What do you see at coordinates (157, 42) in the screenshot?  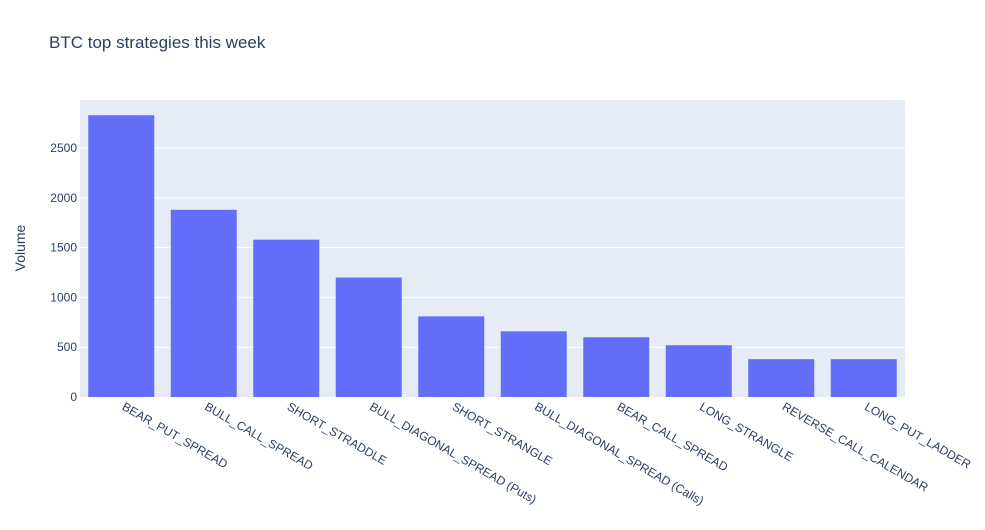 I see `chart-title: BTC top strategies this week` at bounding box center [157, 42].